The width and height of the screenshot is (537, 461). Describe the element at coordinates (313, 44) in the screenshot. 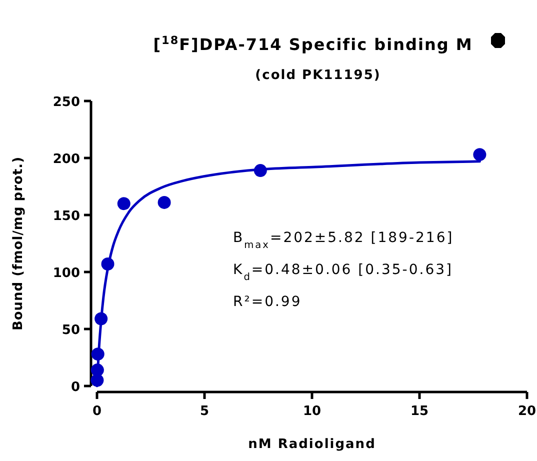

I see `chart-title: [$^{18}$F]DPA-714 Specific binding M` at that location.